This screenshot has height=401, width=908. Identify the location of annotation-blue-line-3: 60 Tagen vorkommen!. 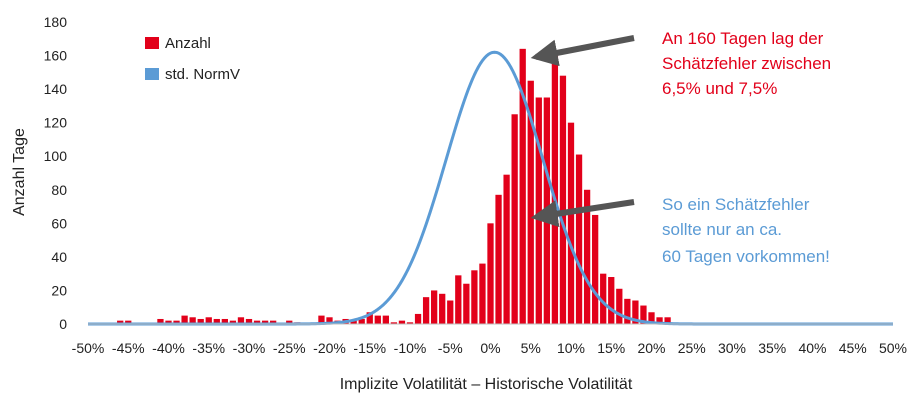
(746, 256).